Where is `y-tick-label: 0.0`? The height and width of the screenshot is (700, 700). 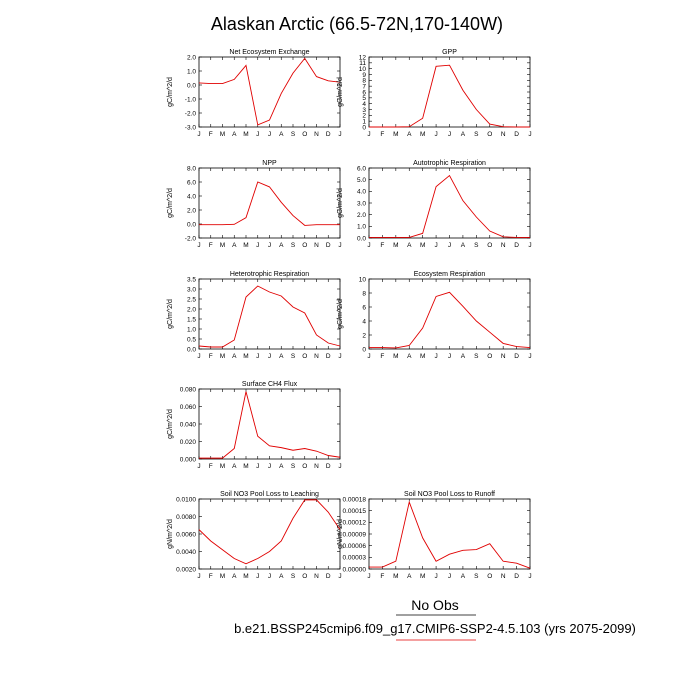
y-tick-label: 0.0 is located at coordinates (361, 238).